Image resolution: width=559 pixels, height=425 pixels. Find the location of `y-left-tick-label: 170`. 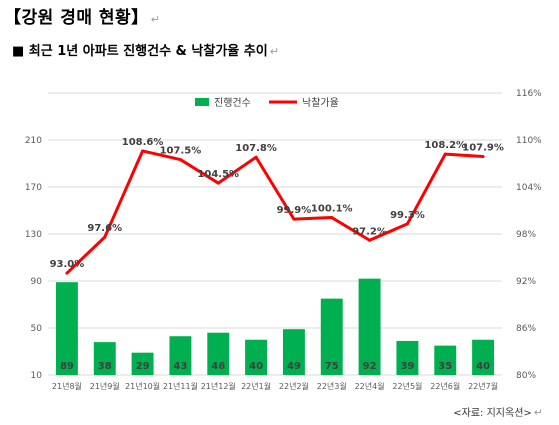

y-left-tick-label: 170 is located at coordinates (33, 188).